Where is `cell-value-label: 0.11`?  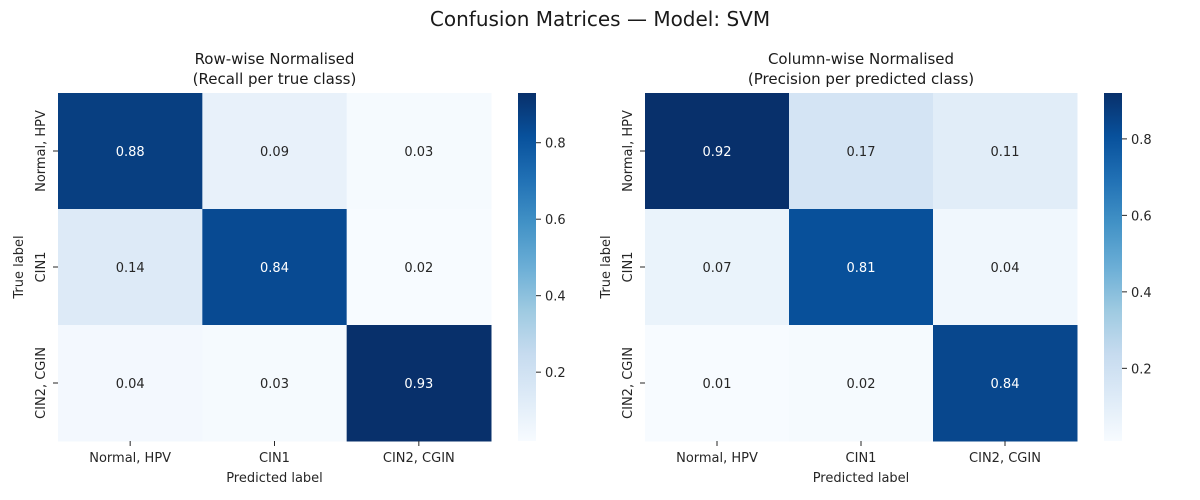
cell-value-label: 0.11 is located at coordinates (1005, 152).